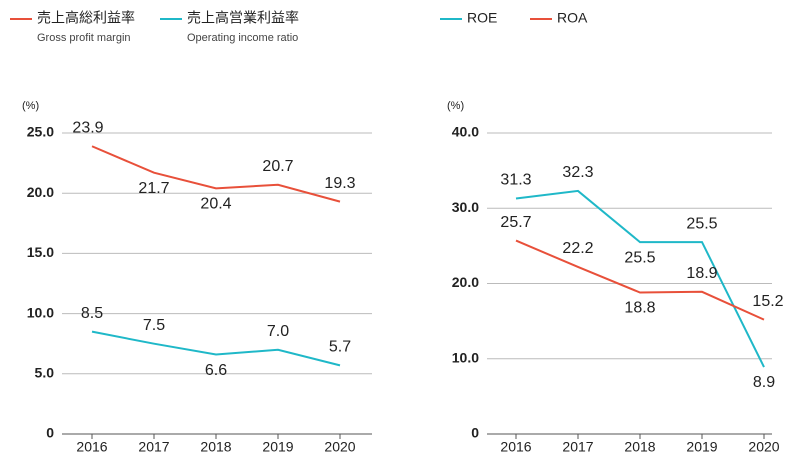 This screenshot has width=793, height=460. Describe the element at coordinates (40, 252) in the screenshot. I see `y-tick-label: 15.0` at that location.